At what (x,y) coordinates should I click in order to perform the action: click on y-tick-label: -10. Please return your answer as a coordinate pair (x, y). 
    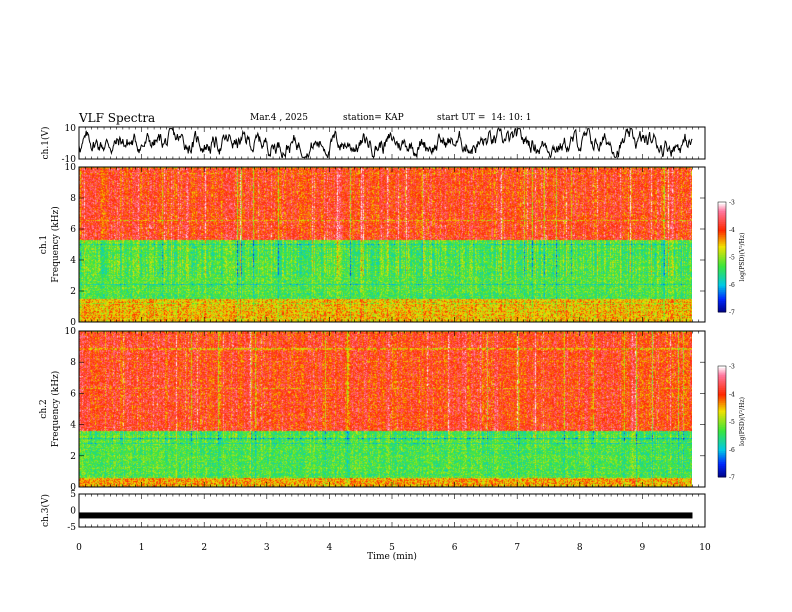
    Looking at the image, I should click on (69, 160).